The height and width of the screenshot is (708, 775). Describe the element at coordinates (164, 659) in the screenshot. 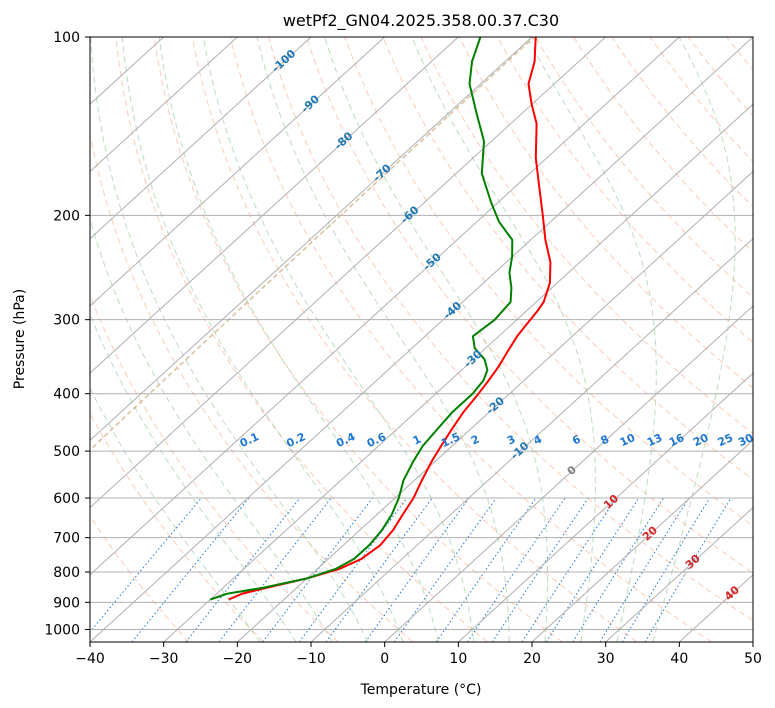

I see `x-tick-label: −30` at that location.